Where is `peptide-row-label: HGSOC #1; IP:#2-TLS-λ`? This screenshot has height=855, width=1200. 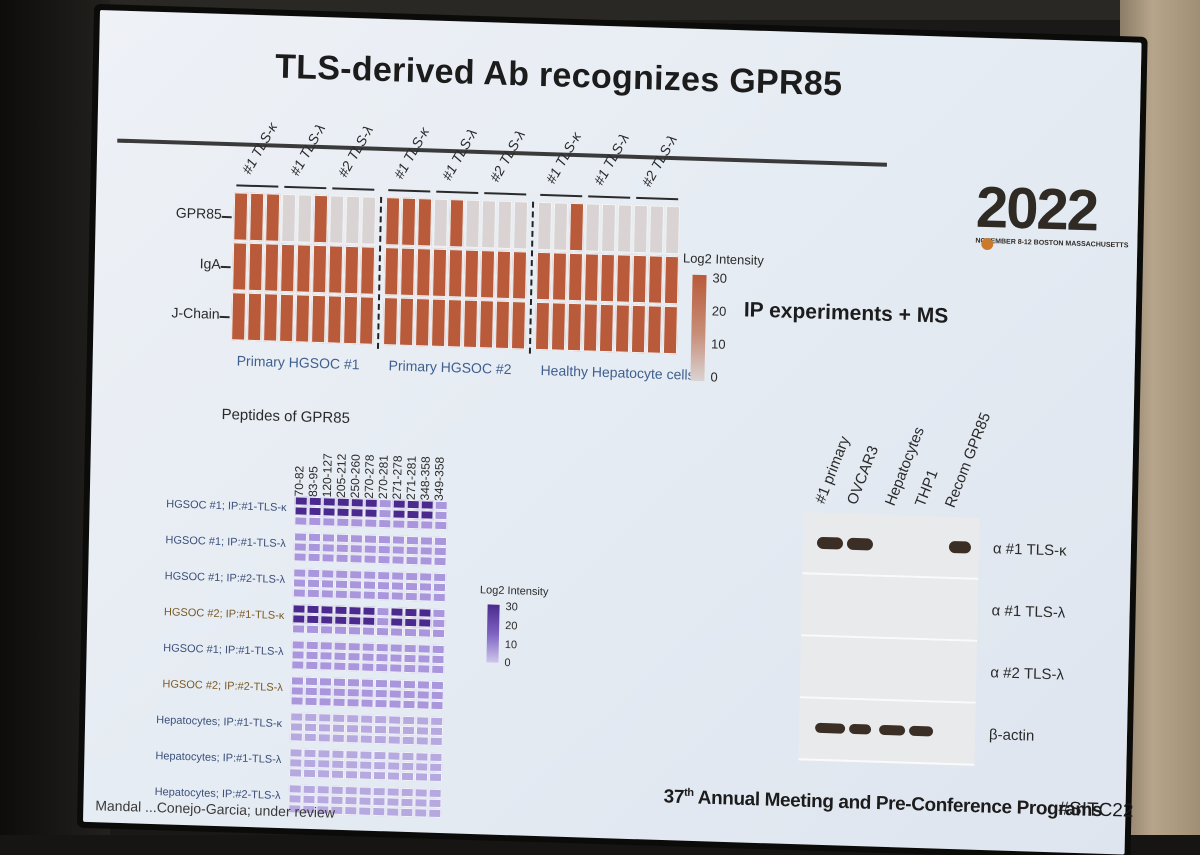
peptide-row-label: HGSOC #1; IP:#2-TLS-λ is located at coordinates (225, 578).